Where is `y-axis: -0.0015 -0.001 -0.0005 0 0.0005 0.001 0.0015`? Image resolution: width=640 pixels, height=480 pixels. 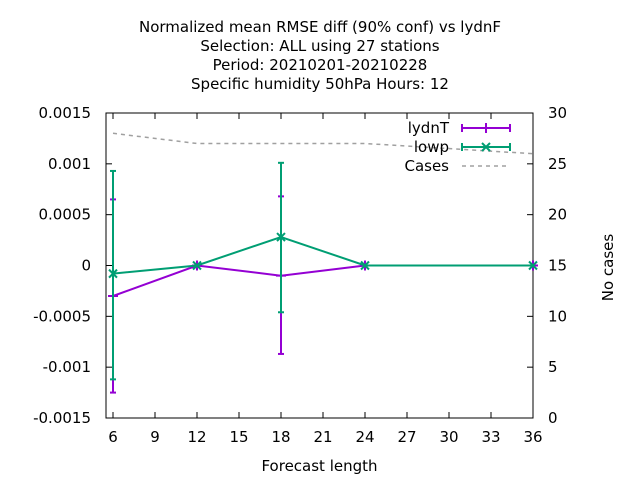 y-axis: -0.0015 -0.001 -0.0005 0 0.0005 0.001 0.0015 is located at coordinates (72, 265).